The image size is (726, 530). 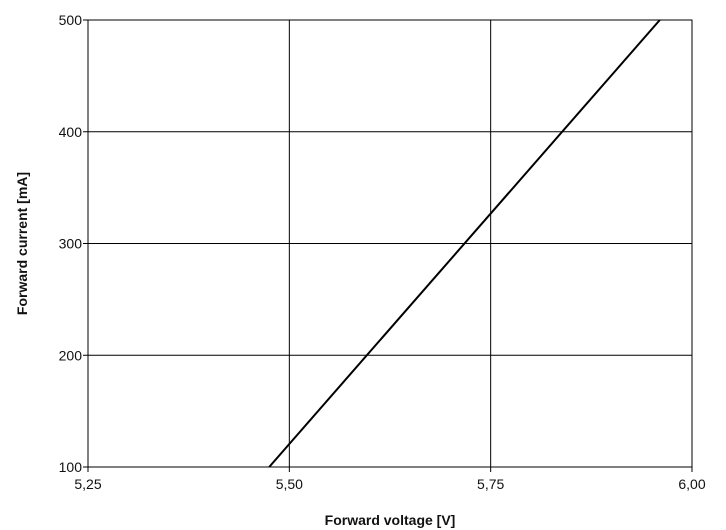 What do you see at coordinates (691, 484) in the screenshot?
I see `x-tick-label: 6,00` at bounding box center [691, 484].